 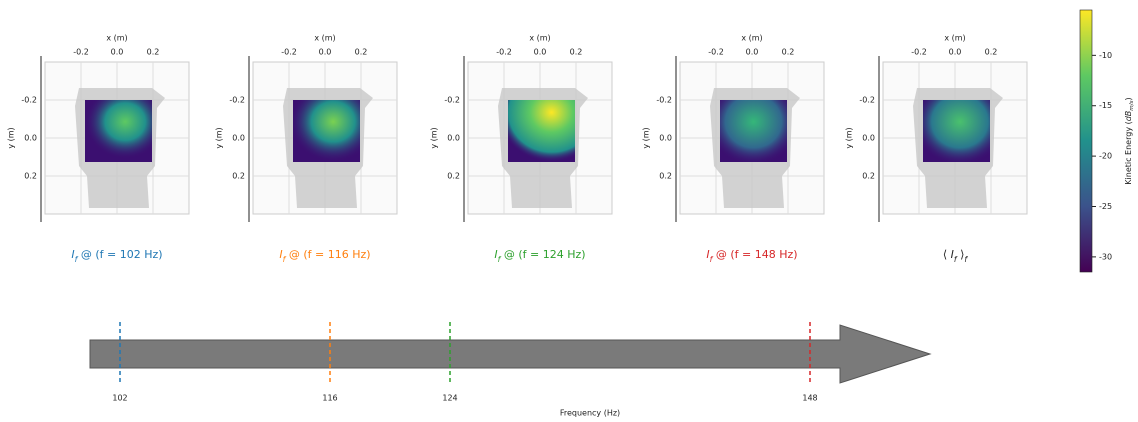 I want to click on colorbar-tick-label: -10, so click(x=1105, y=55).